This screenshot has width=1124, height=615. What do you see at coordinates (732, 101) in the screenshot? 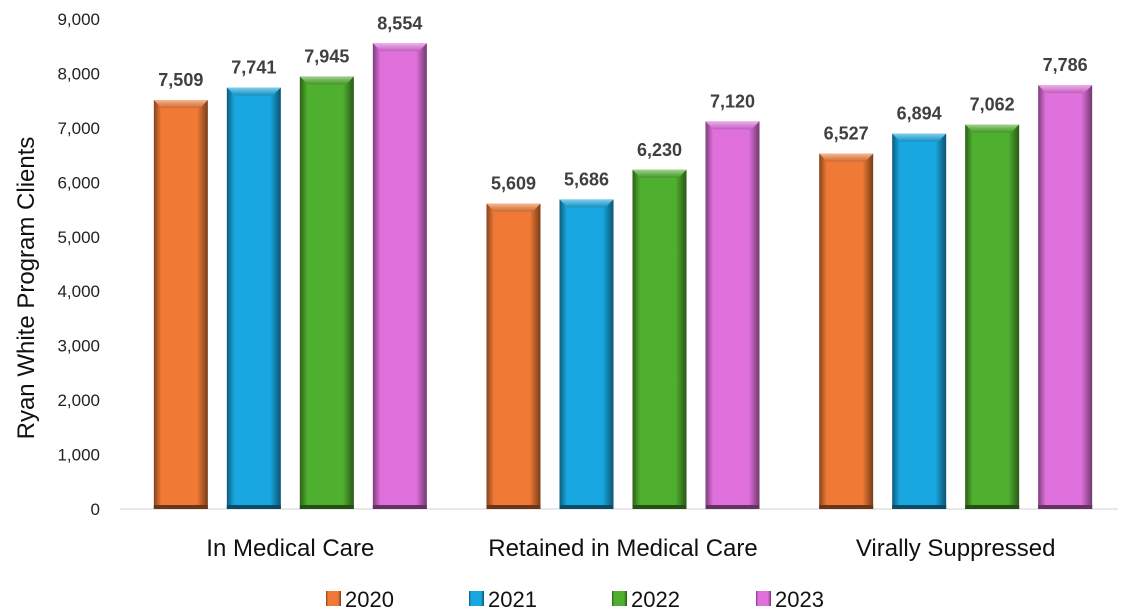
I see `data-label: 7,120` at bounding box center [732, 101].